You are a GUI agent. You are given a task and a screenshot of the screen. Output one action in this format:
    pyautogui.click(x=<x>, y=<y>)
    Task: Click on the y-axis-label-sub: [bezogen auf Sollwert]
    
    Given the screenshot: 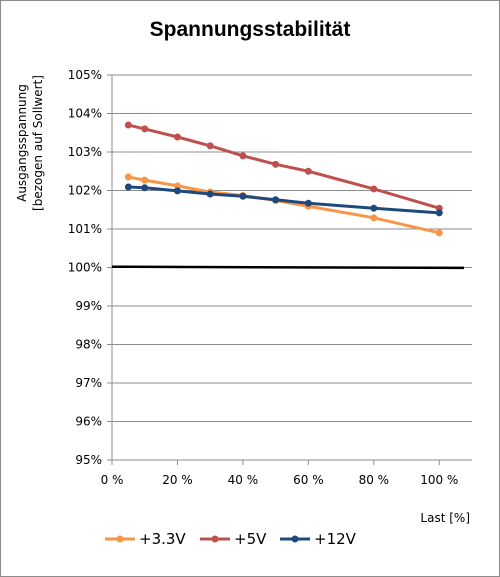 What is the action you would take?
    pyautogui.click(x=38, y=143)
    